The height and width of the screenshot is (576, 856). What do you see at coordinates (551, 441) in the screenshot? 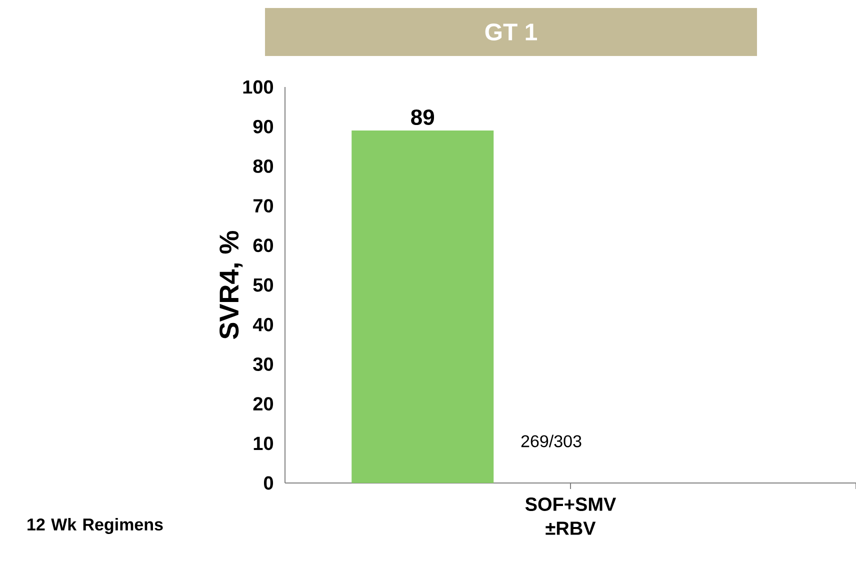
I see `annotation: 269/303` at bounding box center [551, 441].